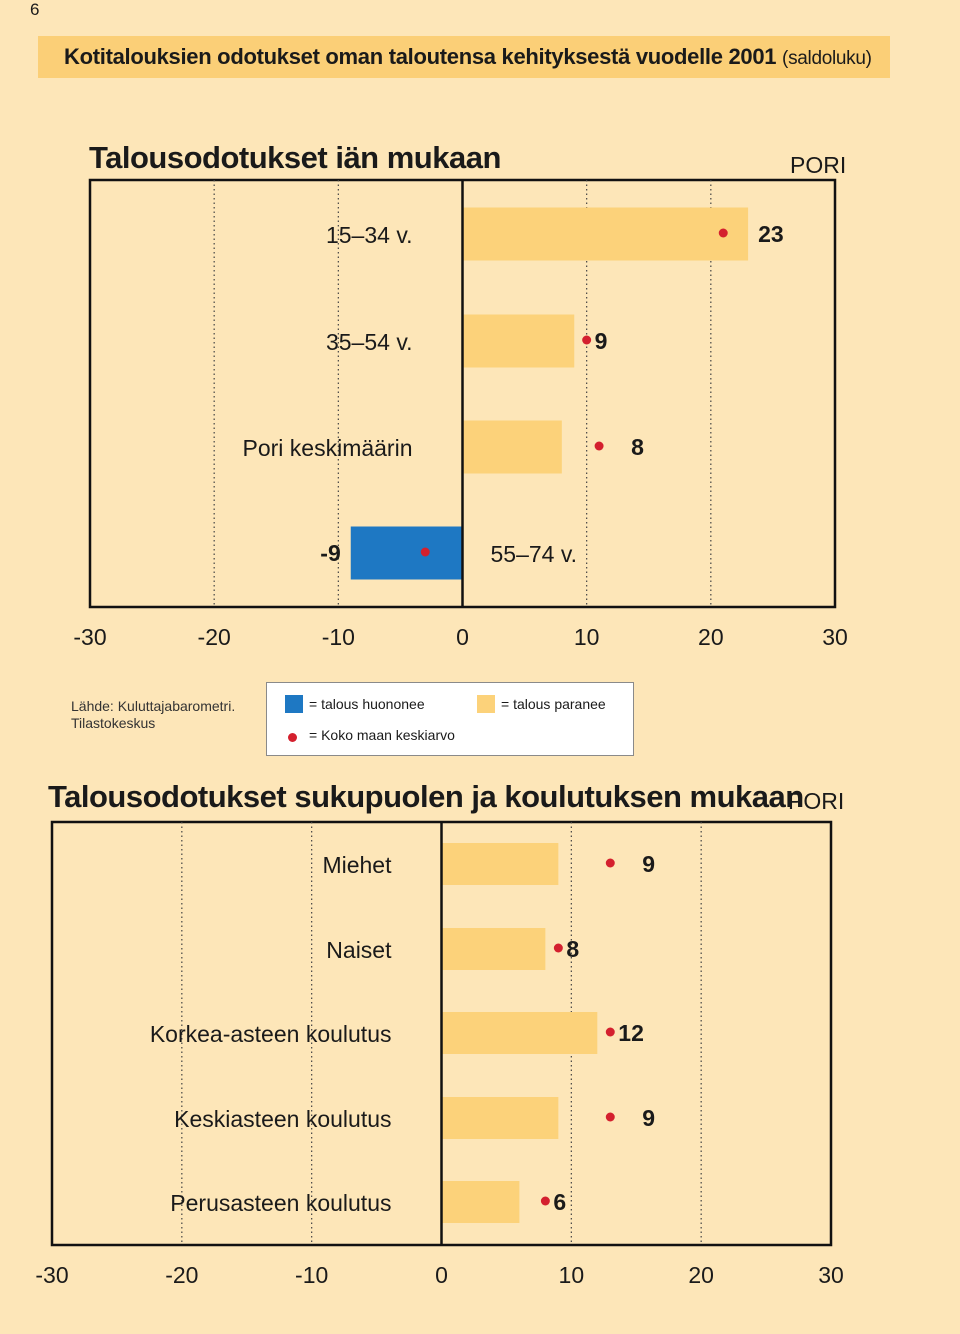 The height and width of the screenshot is (1334, 960). I want to click on legend-average-dot, so click(292, 737).